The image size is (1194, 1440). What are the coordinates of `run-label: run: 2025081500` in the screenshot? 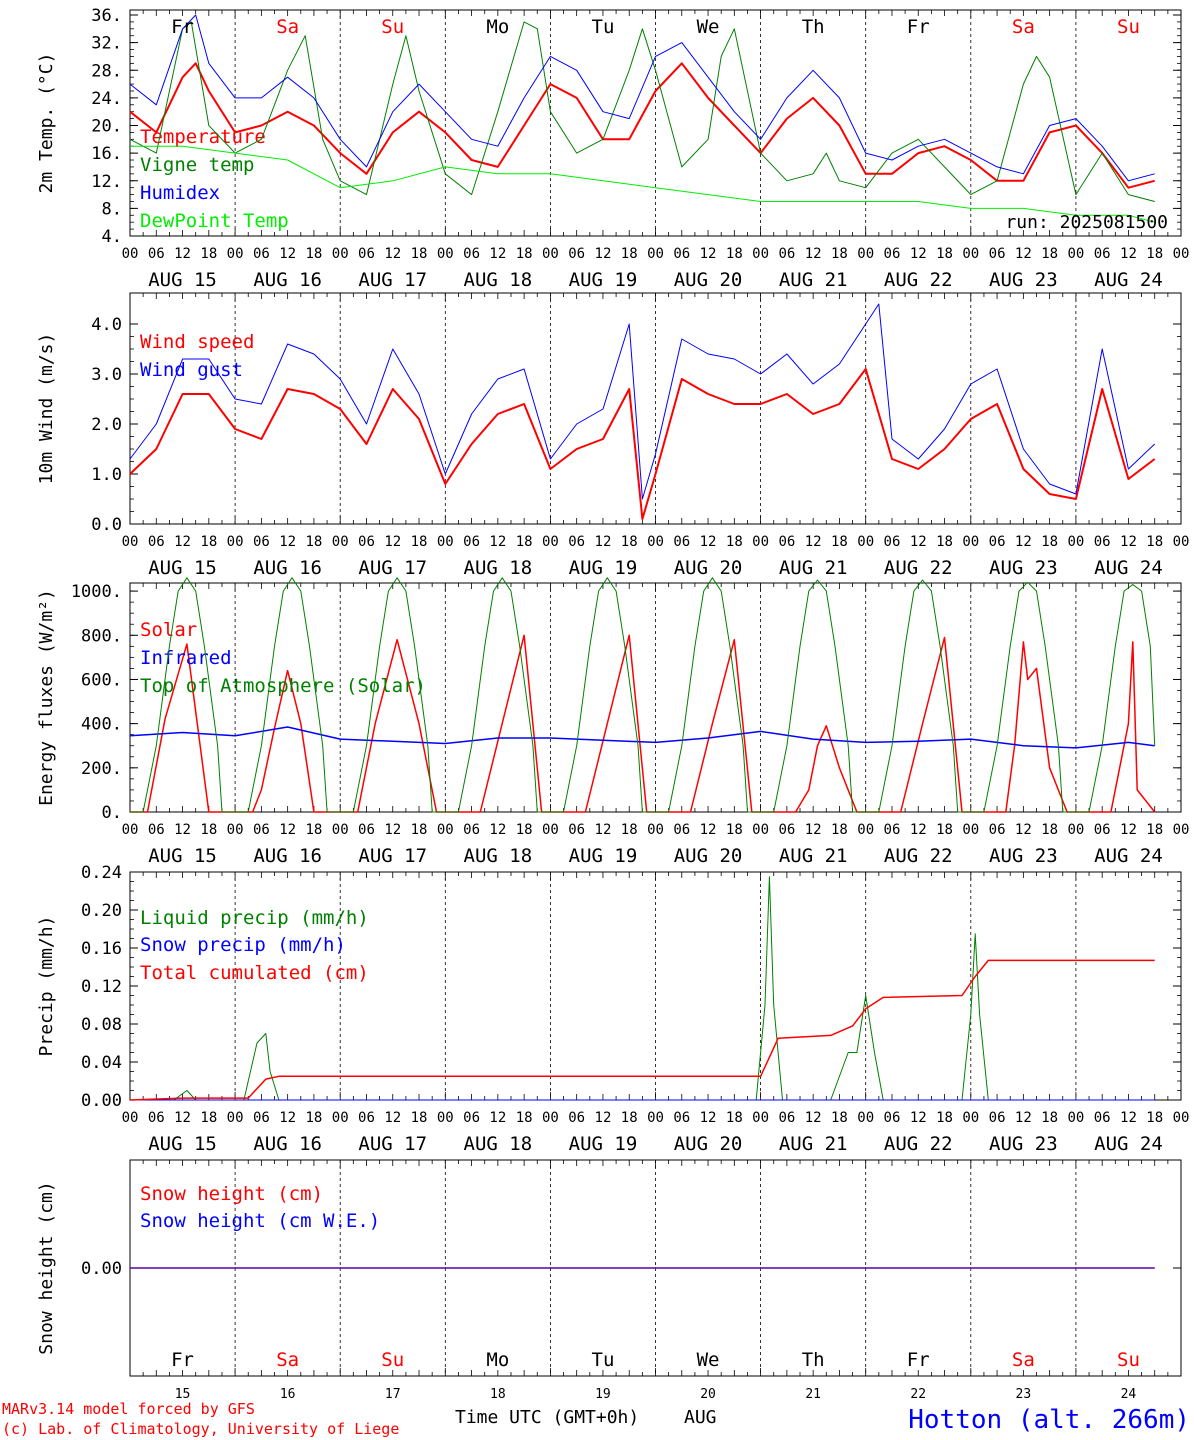 It's located at (1086, 222).